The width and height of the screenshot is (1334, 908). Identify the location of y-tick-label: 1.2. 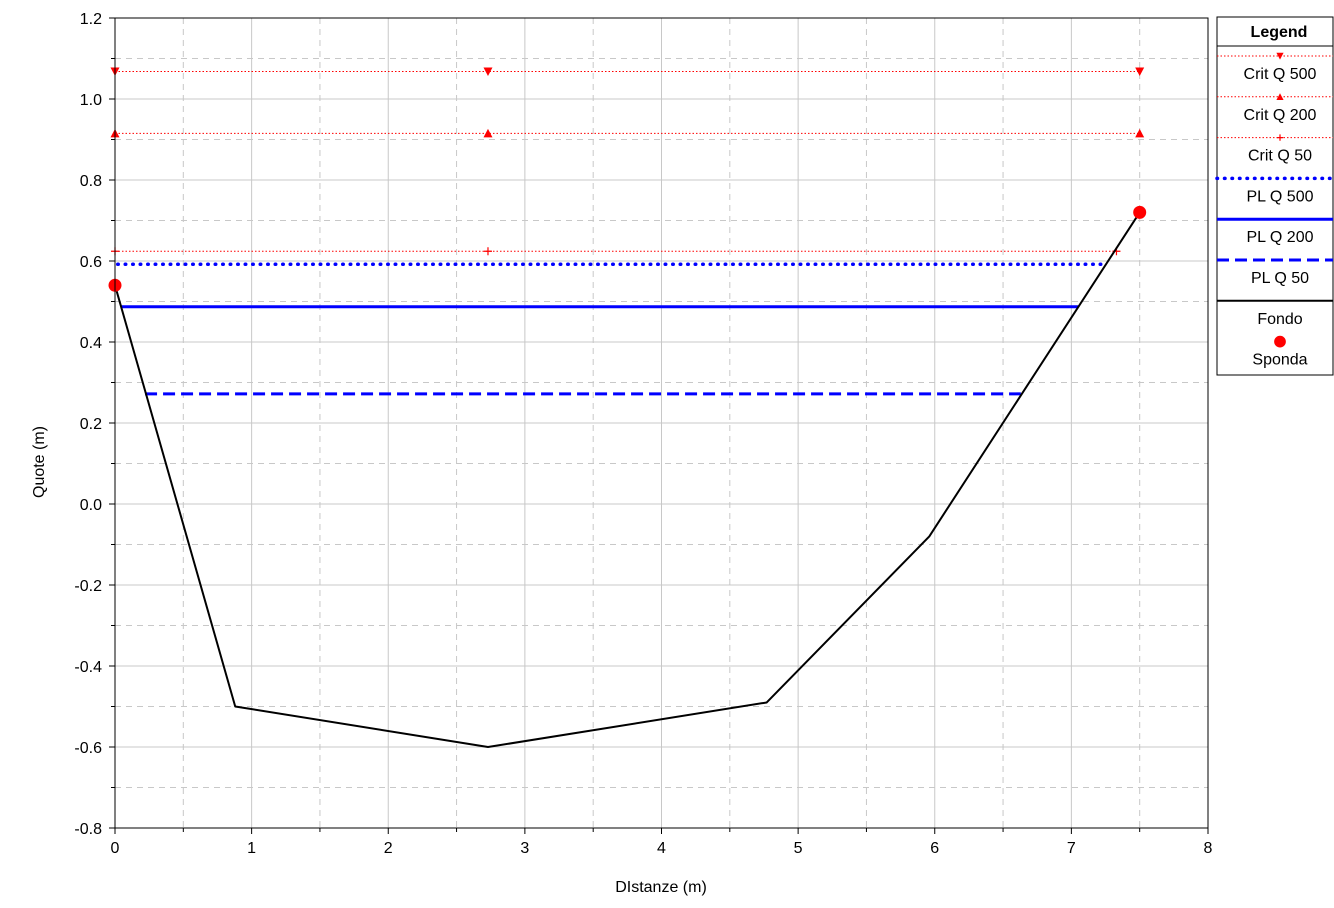
(91, 19).